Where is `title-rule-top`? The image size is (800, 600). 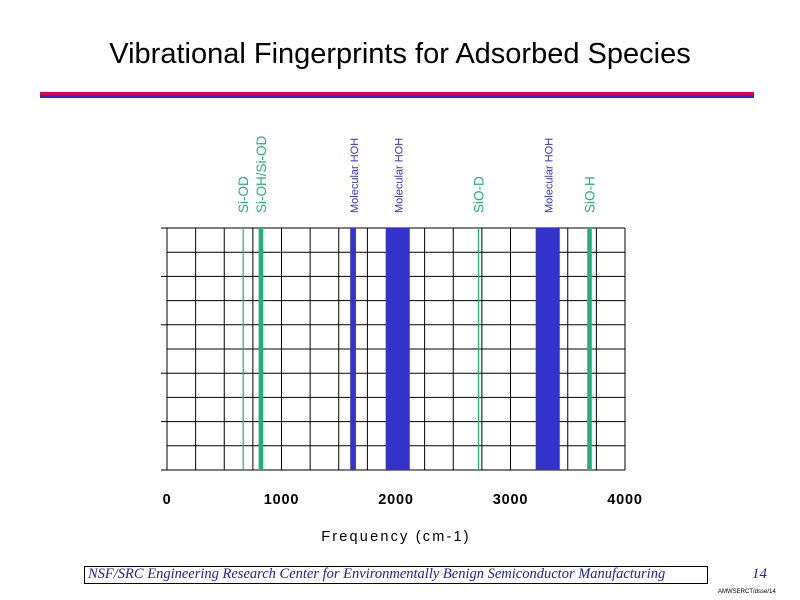 title-rule-top is located at coordinates (397, 93).